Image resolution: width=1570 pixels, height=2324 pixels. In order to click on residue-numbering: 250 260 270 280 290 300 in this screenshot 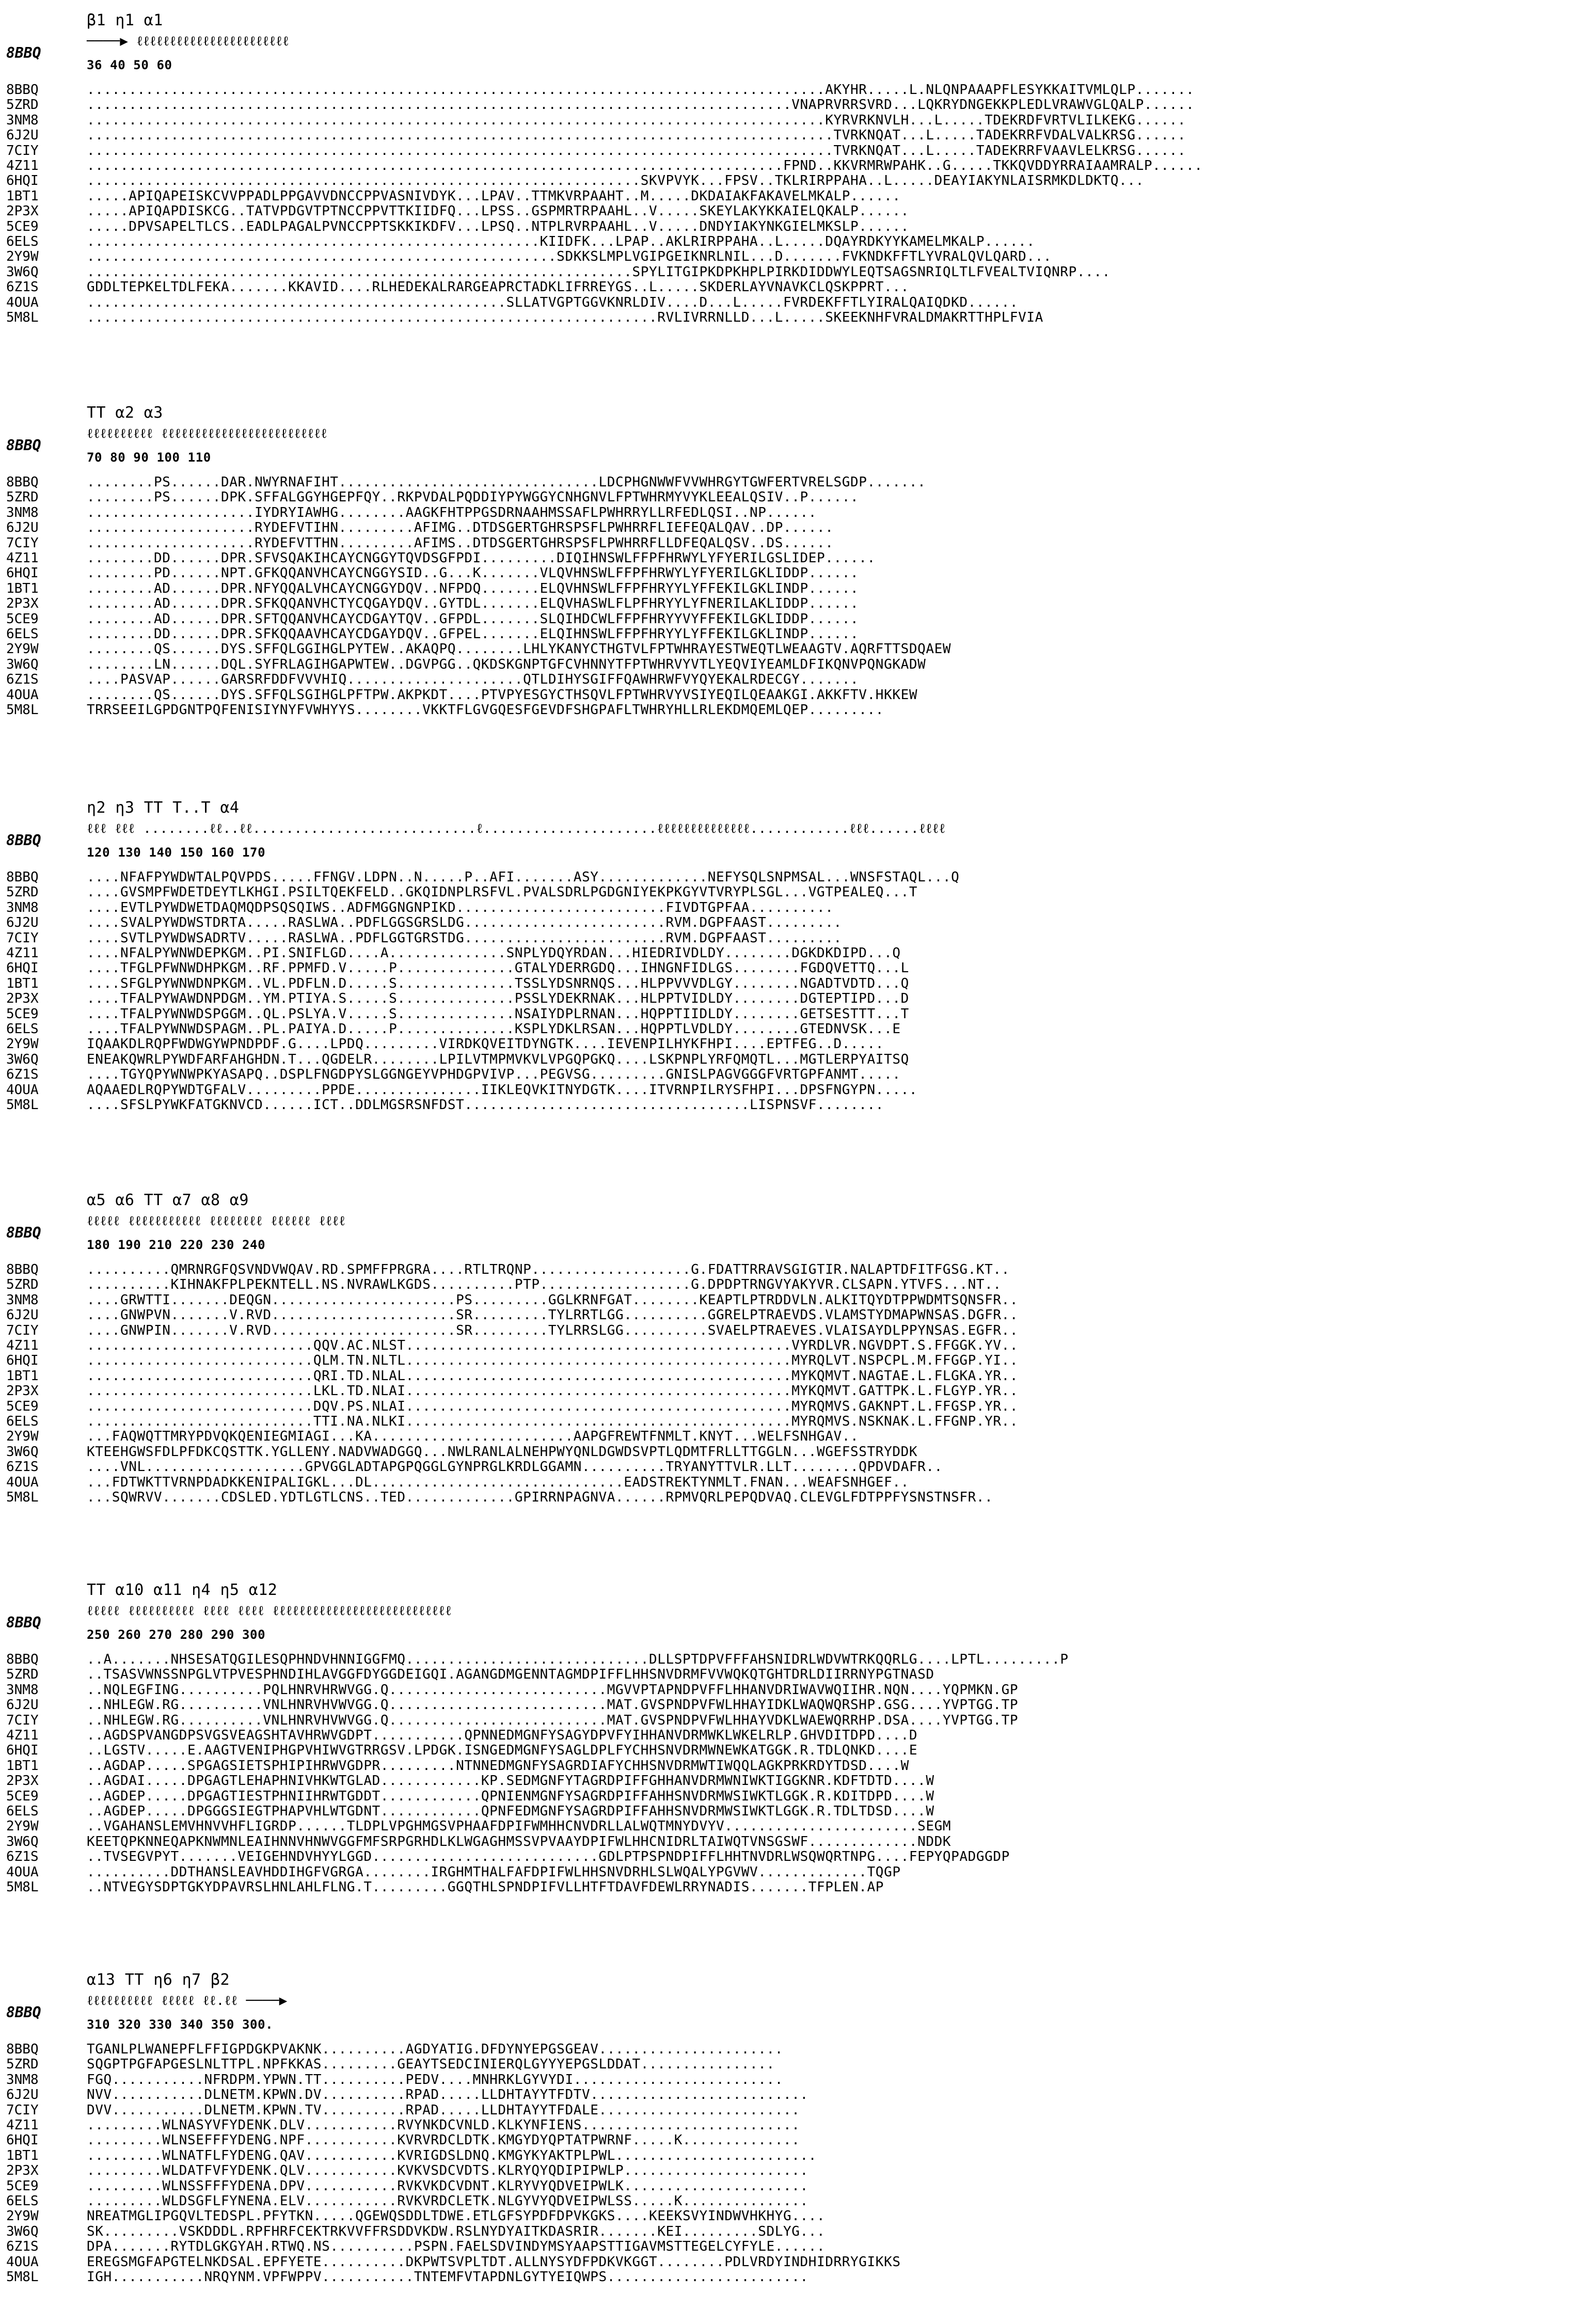, I will do `click(176, 1634)`.